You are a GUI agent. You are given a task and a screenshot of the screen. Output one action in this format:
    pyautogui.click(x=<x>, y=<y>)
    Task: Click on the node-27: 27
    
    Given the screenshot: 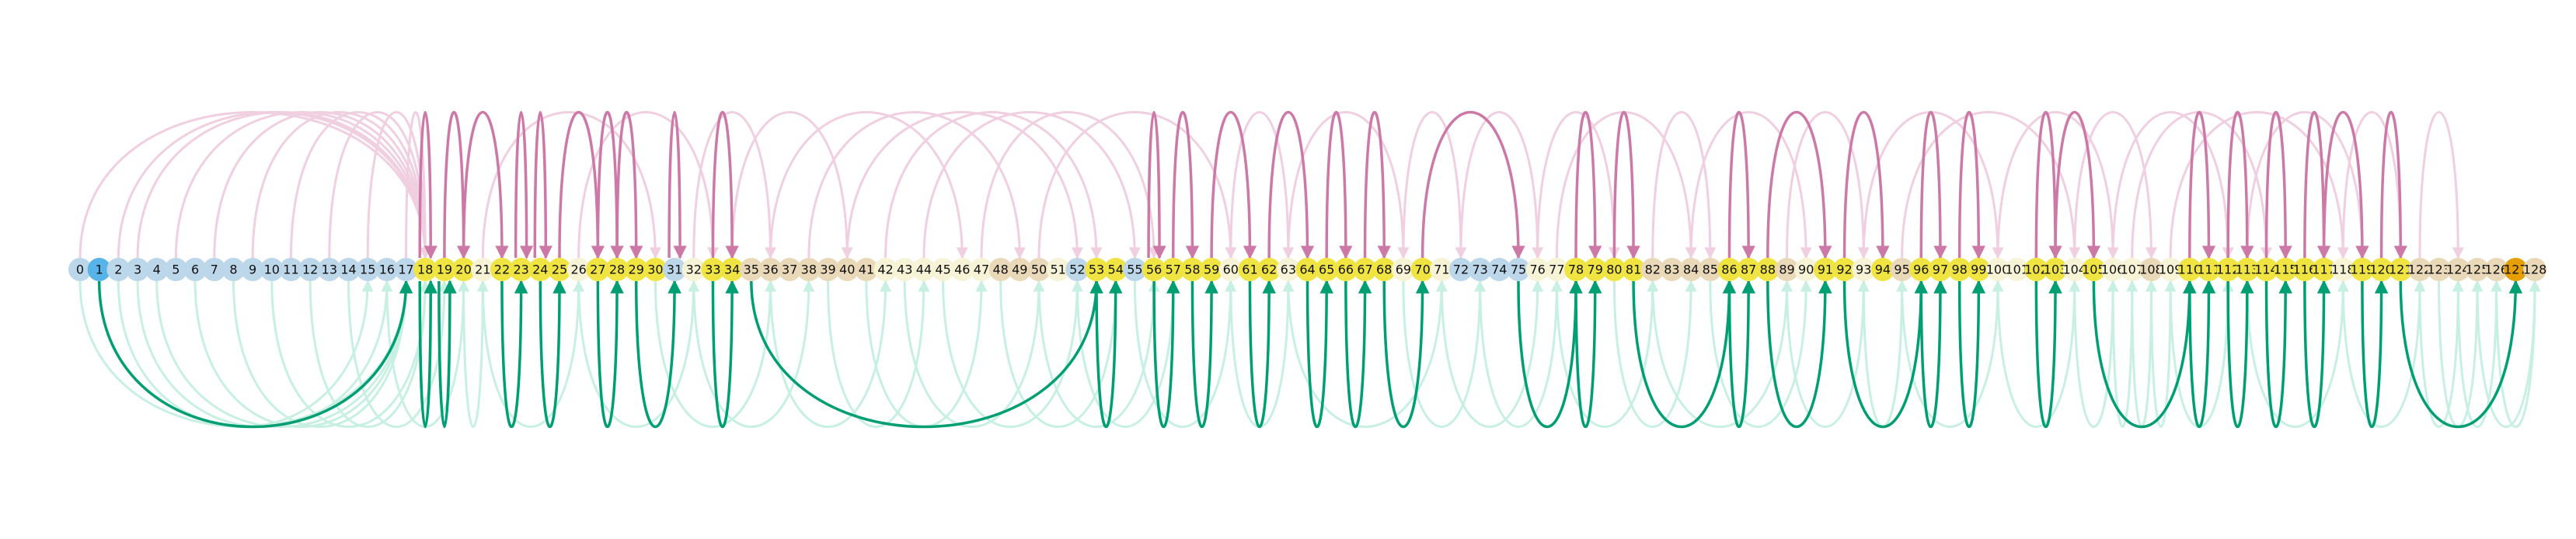 What is the action you would take?
    pyautogui.click(x=598, y=269)
    